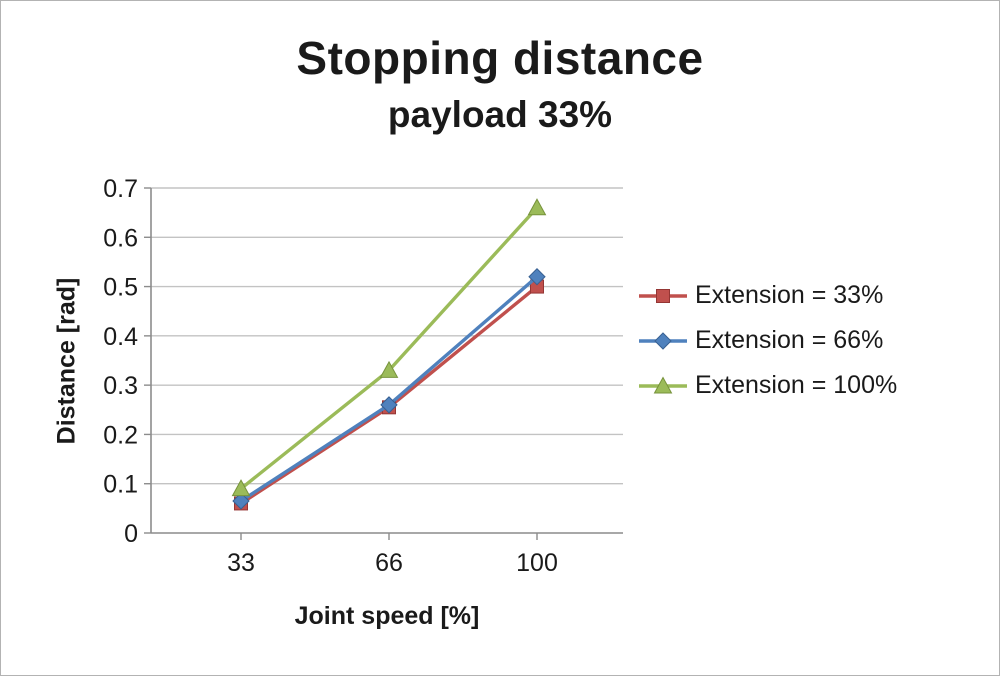 This screenshot has height=676, width=1000. I want to click on x-tick-label: 66, so click(389, 563).